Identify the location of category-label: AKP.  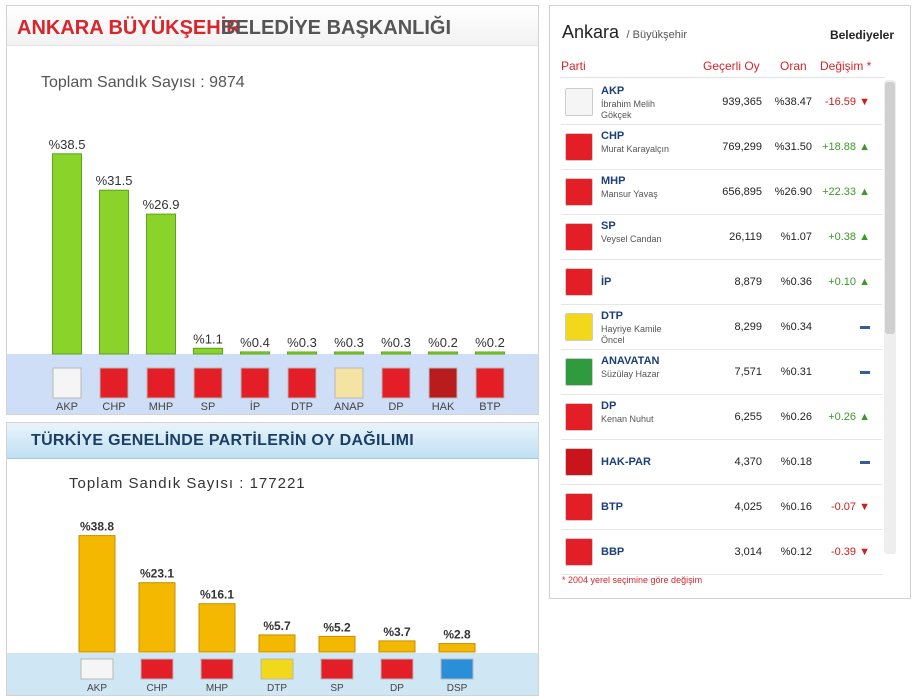
(67, 407).